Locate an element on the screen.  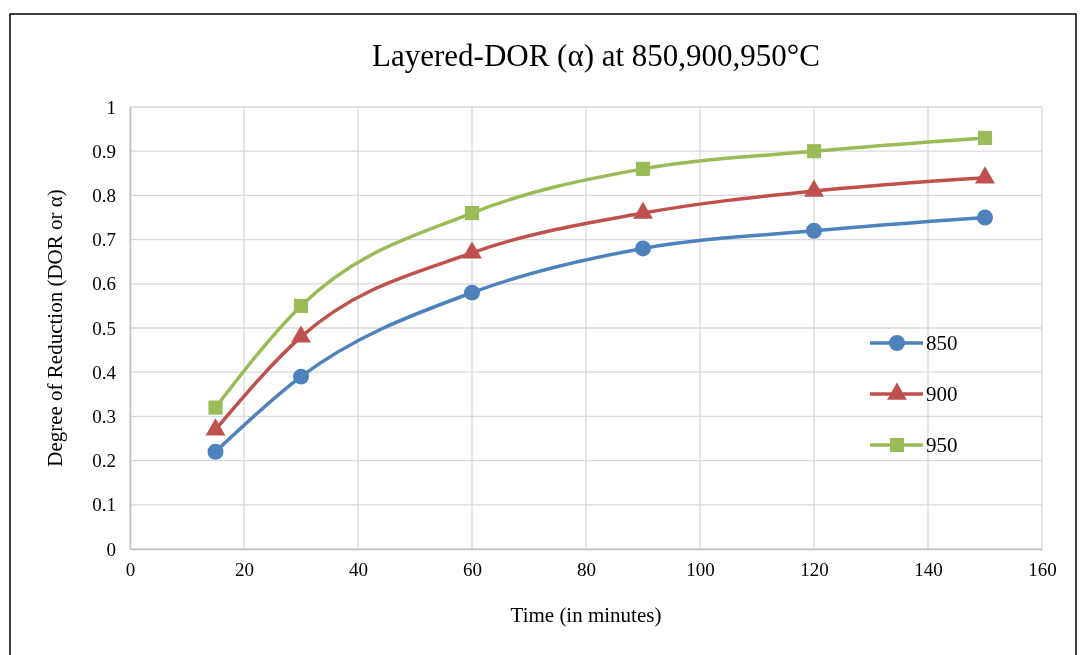
y-tick-label: 0.1 is located at coordinates (104, 505).